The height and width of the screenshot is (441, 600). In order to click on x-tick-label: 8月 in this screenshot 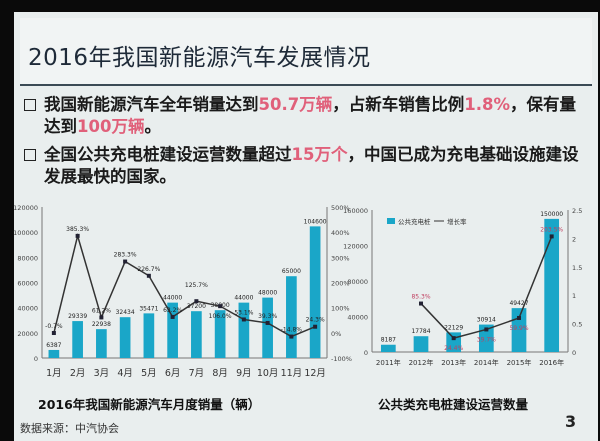, I will do `click(220, 373)`.